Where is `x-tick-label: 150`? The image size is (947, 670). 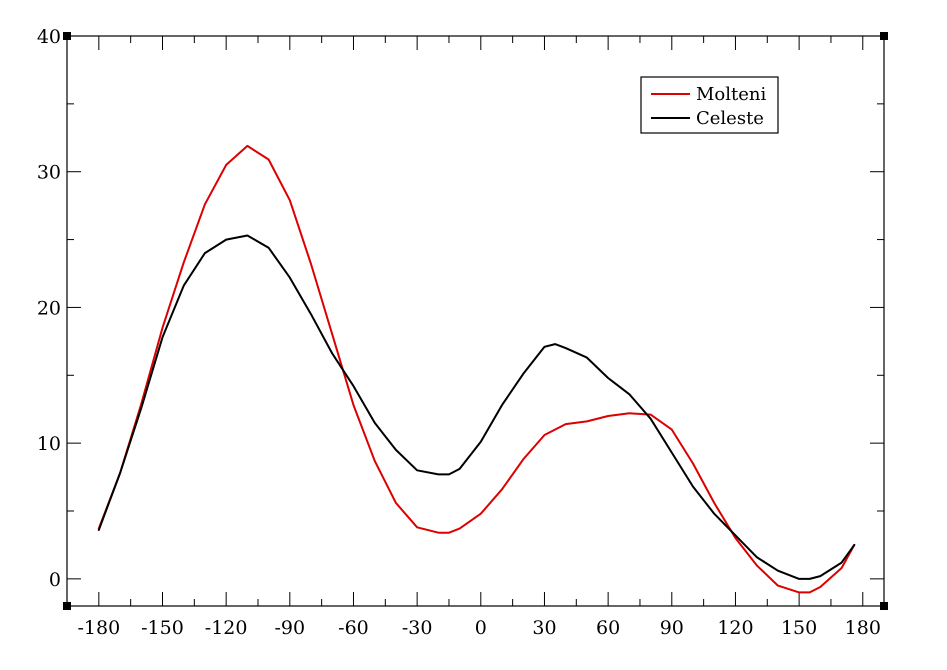 x-tick-label: 150 is located at coordinates (799, 628).